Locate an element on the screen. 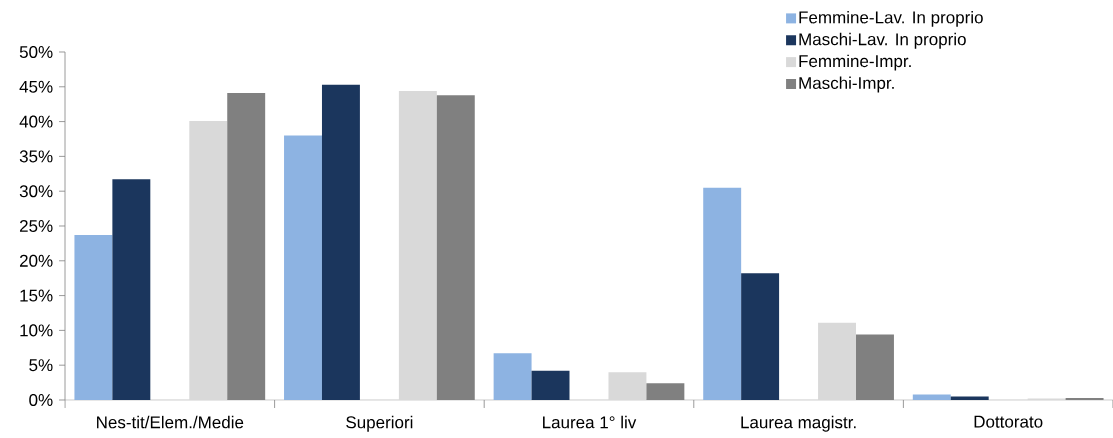 The image size is (1113, 438). x-tick-label: Laurea magistr. is located at coordinates (798, 423).